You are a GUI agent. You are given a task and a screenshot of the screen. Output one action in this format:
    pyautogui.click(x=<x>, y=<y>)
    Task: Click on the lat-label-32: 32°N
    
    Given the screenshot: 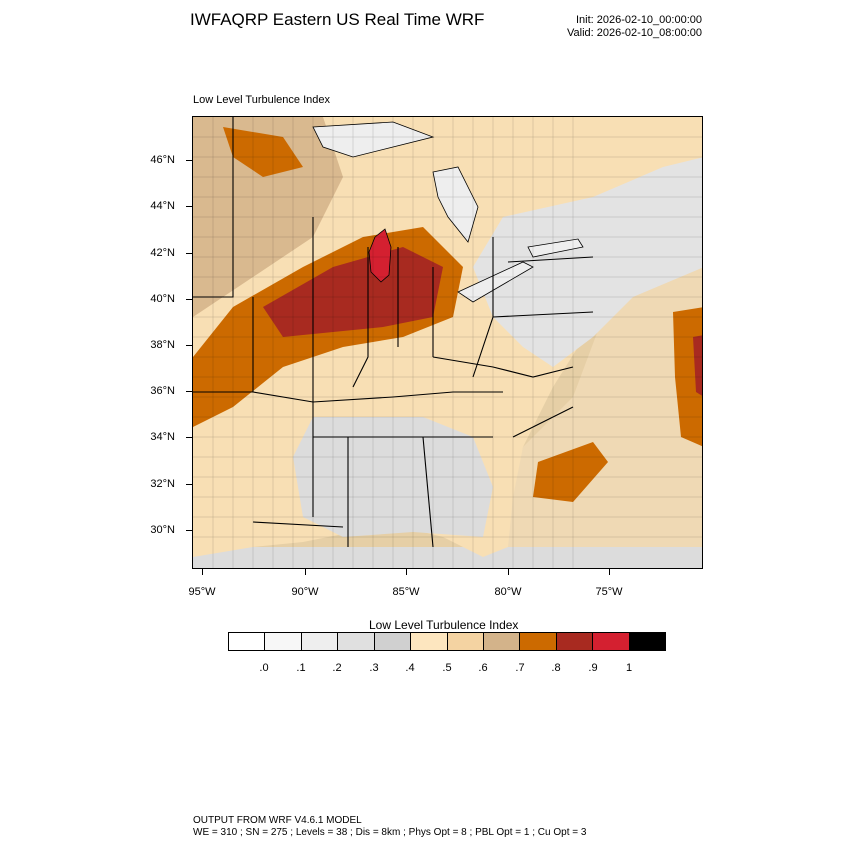 What is the action you would take?
    pyautogui.click(x=162, y=484)
    